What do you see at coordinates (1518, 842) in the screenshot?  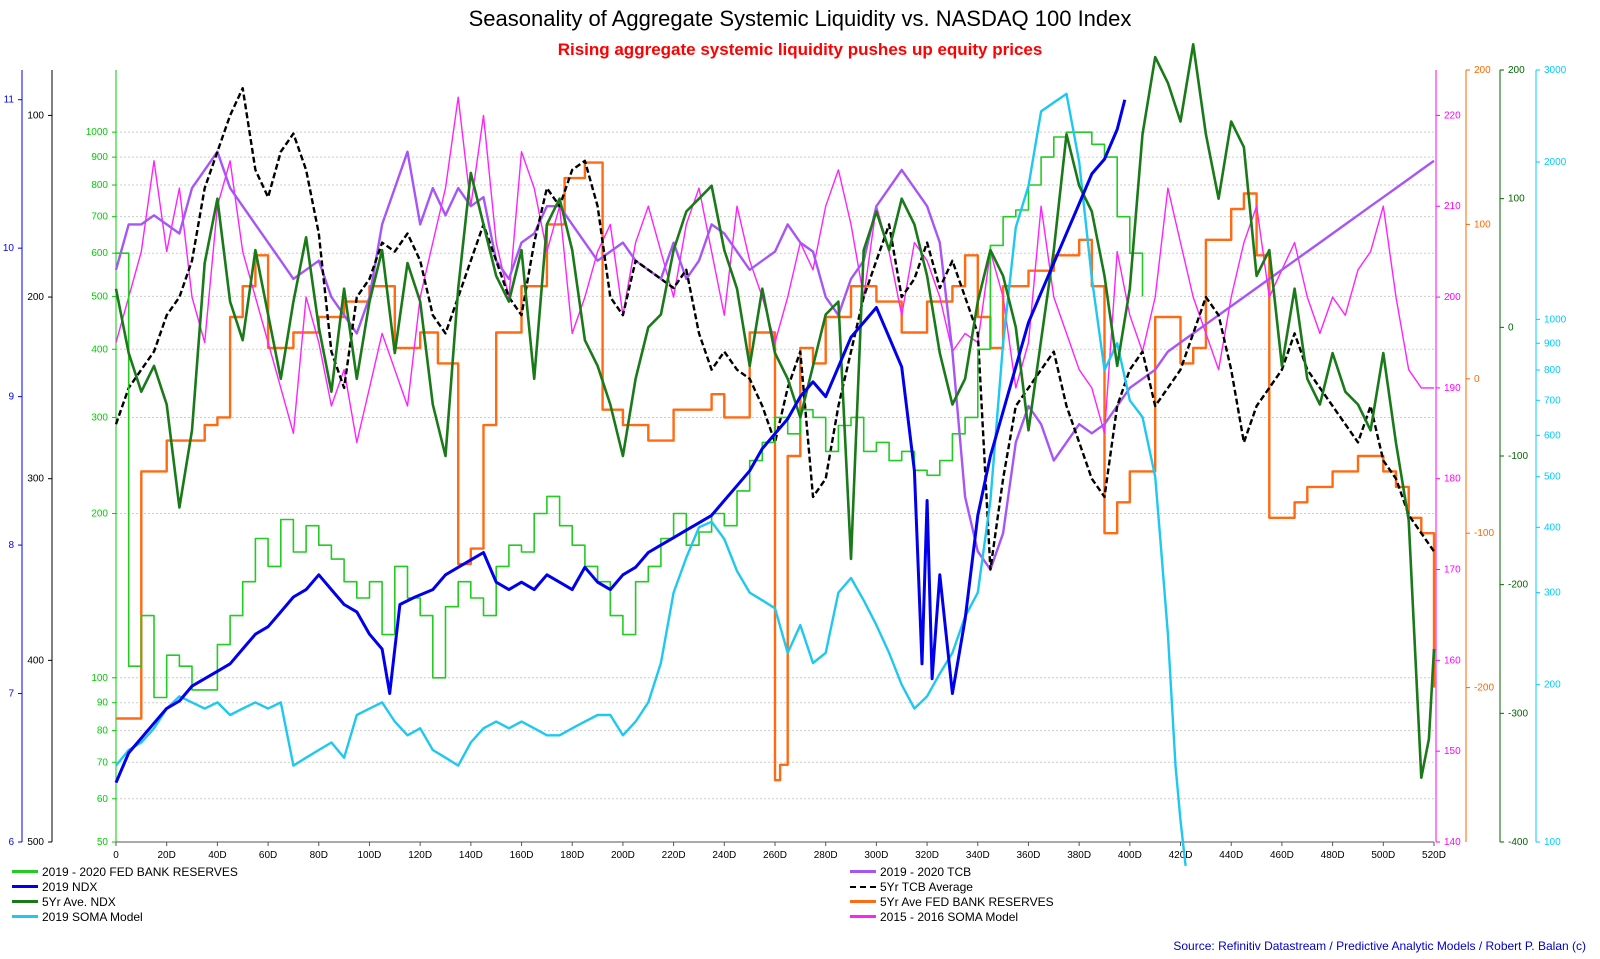 I see `right-darkgreen-tick-label: -400` at bounding box center [1518, 842].